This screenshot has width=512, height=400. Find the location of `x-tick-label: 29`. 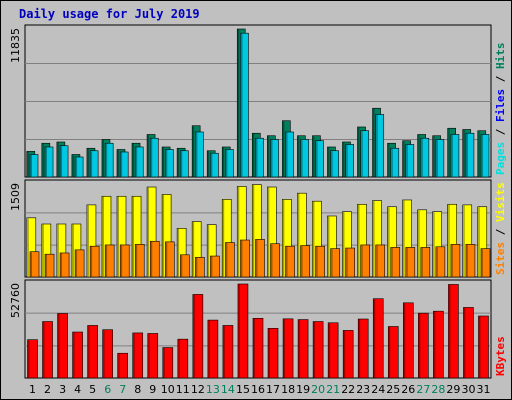

x-tick-label: 29 is located at coordinates (453, 389).